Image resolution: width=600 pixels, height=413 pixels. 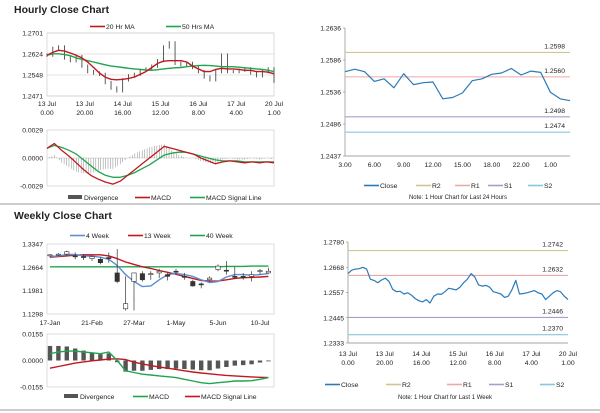 I want to click on hourly-price-x-tick-label: 8.00, so click(x=198, y=113).